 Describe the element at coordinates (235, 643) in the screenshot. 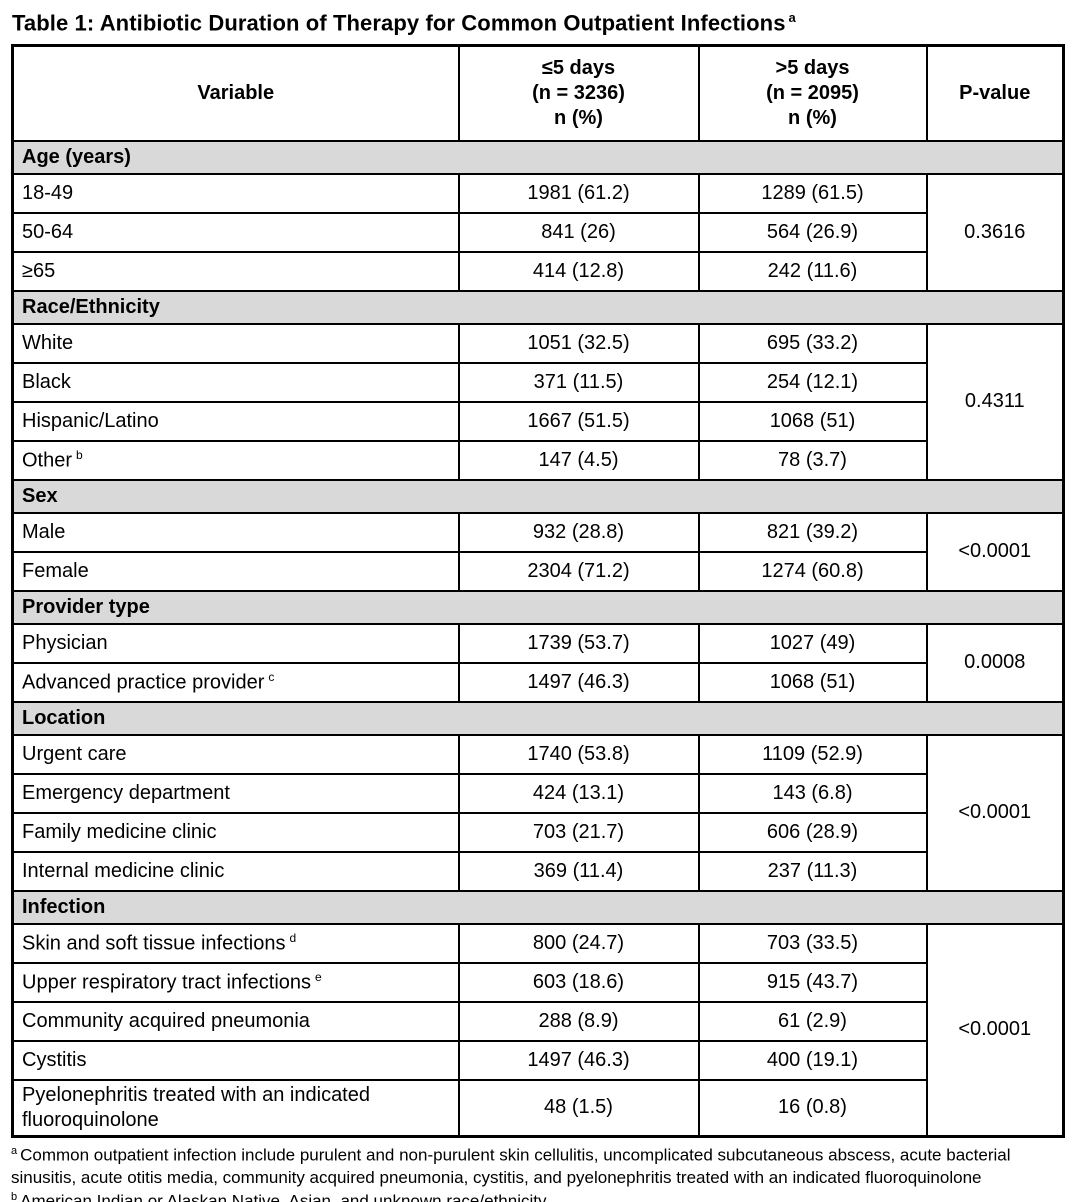

I see `row-label-cell: Physician` at that location.